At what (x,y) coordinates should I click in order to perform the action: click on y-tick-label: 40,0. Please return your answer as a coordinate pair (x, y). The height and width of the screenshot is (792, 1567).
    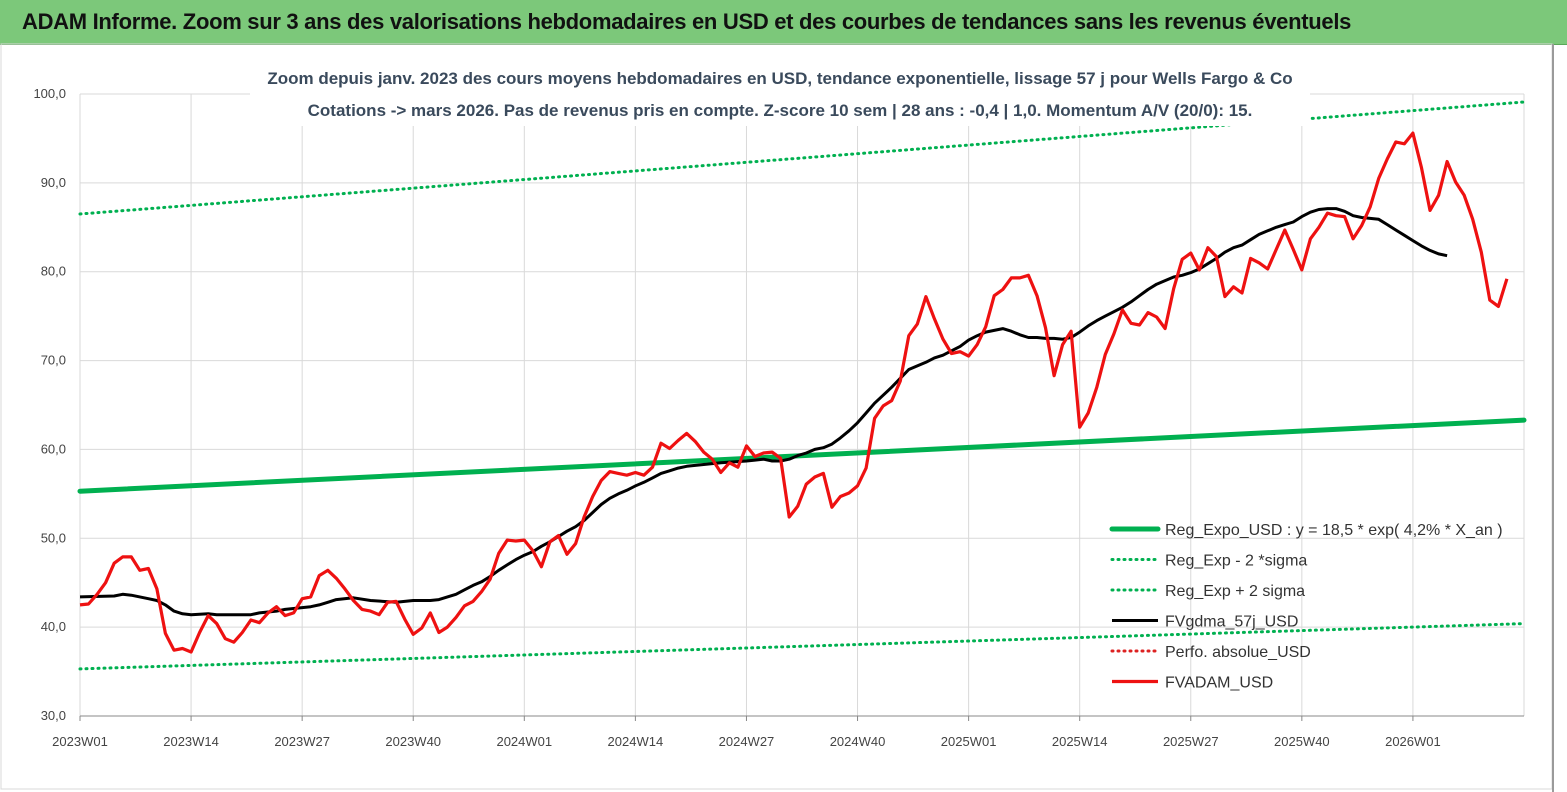
    Looking at the image, I should click on (53, 626).